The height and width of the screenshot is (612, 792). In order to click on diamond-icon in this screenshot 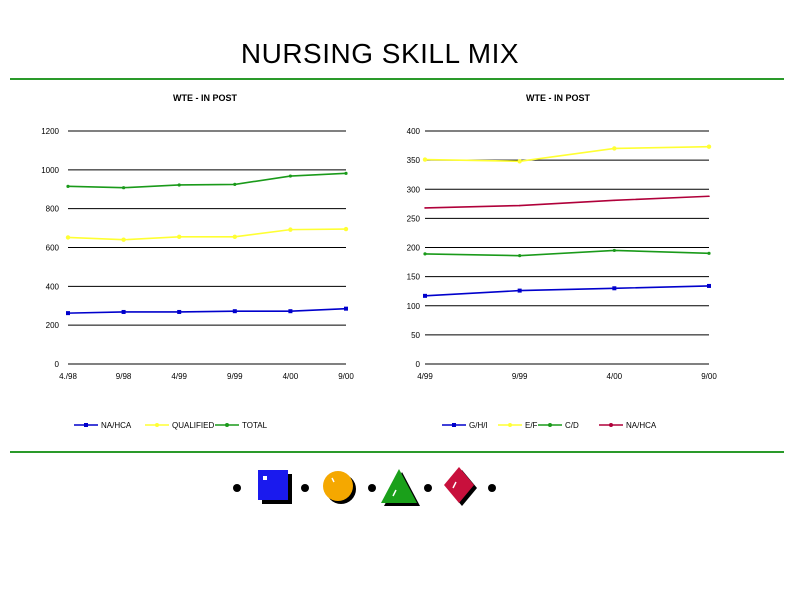, I will do `click(460, 486)`.